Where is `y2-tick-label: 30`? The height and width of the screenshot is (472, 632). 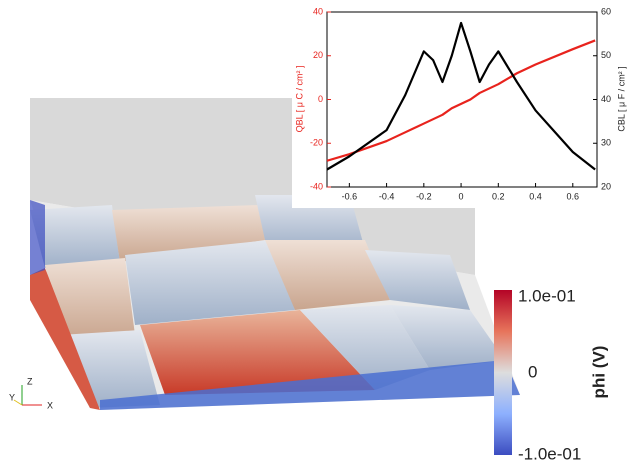
y2-tick-label: 30 is located at coordinates (606, 143).